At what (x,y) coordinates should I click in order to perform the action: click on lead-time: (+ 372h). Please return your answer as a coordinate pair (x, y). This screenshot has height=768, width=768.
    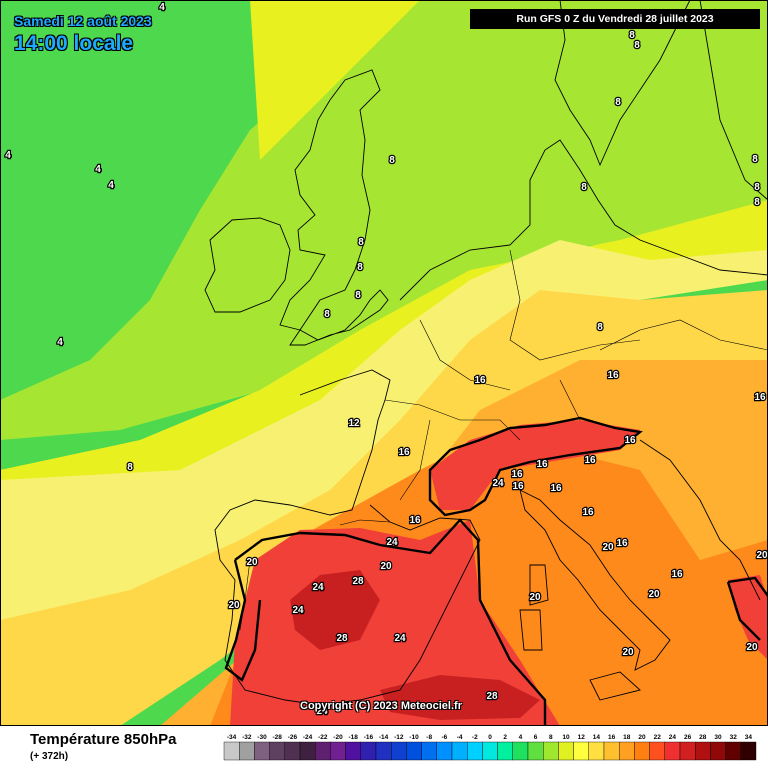
    Looking at the image, I should click on (49, 756).